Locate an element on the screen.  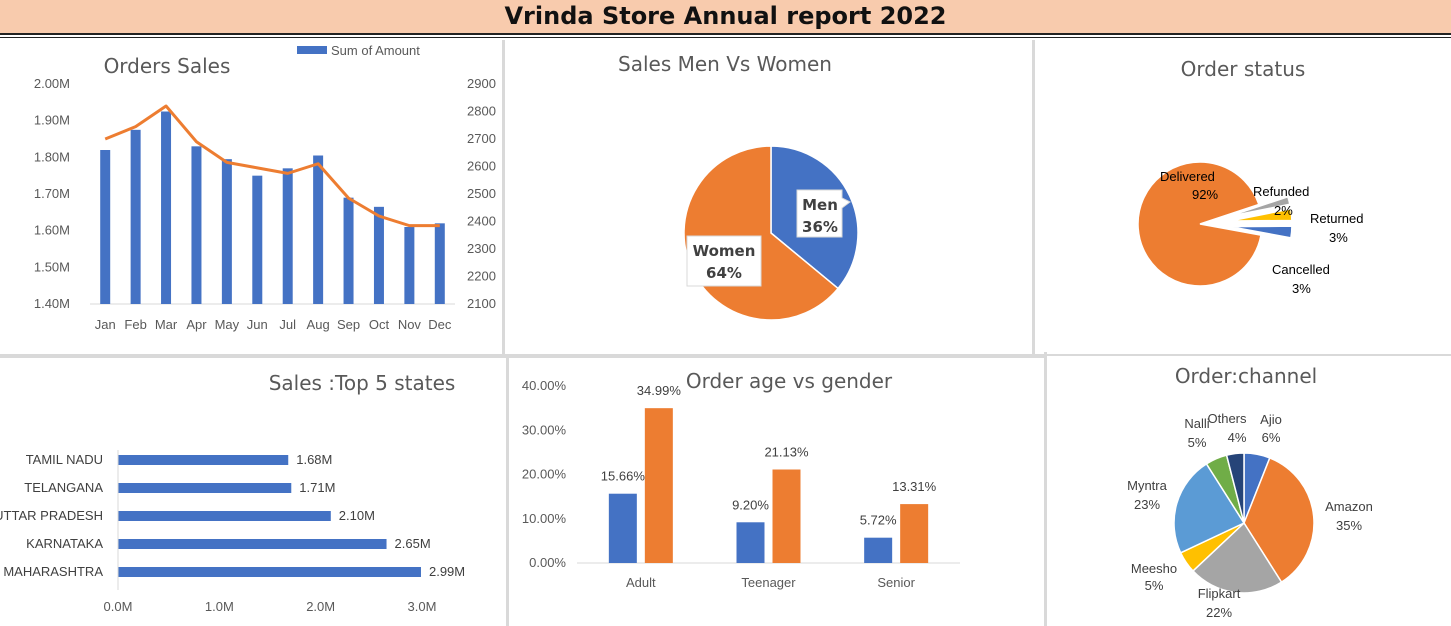
data-label: 21.13% is located at coordinates (786, 451).